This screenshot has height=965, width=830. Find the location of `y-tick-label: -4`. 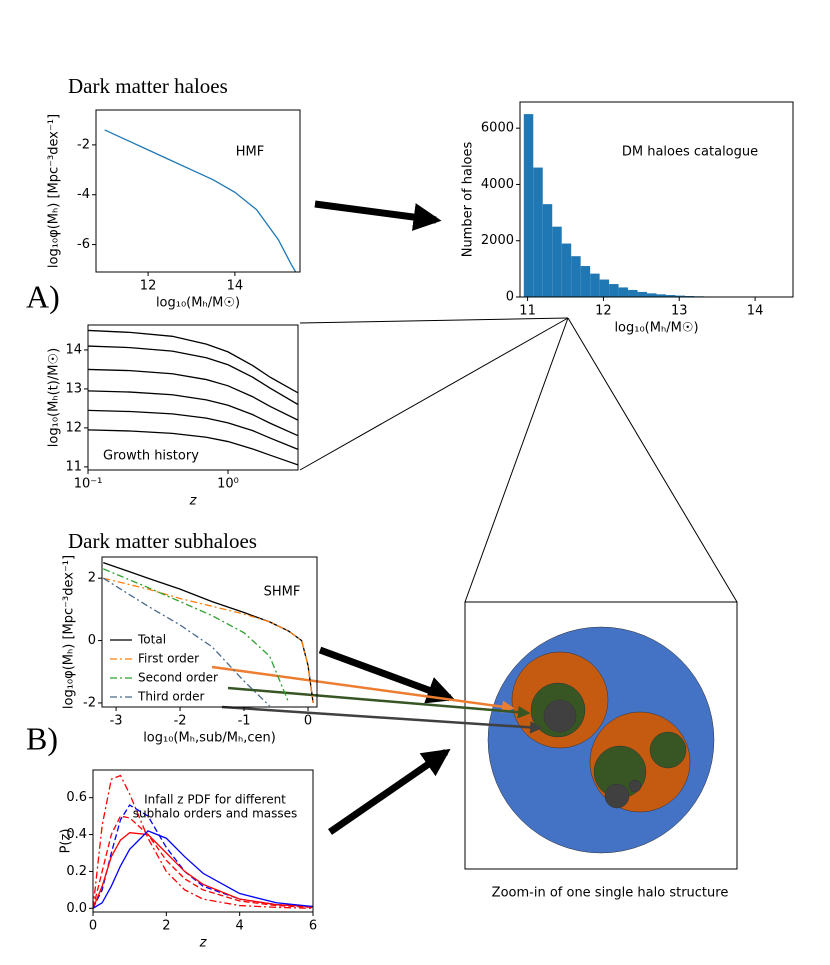

y-tick-label: -4 is located at coordinates (83, 194).